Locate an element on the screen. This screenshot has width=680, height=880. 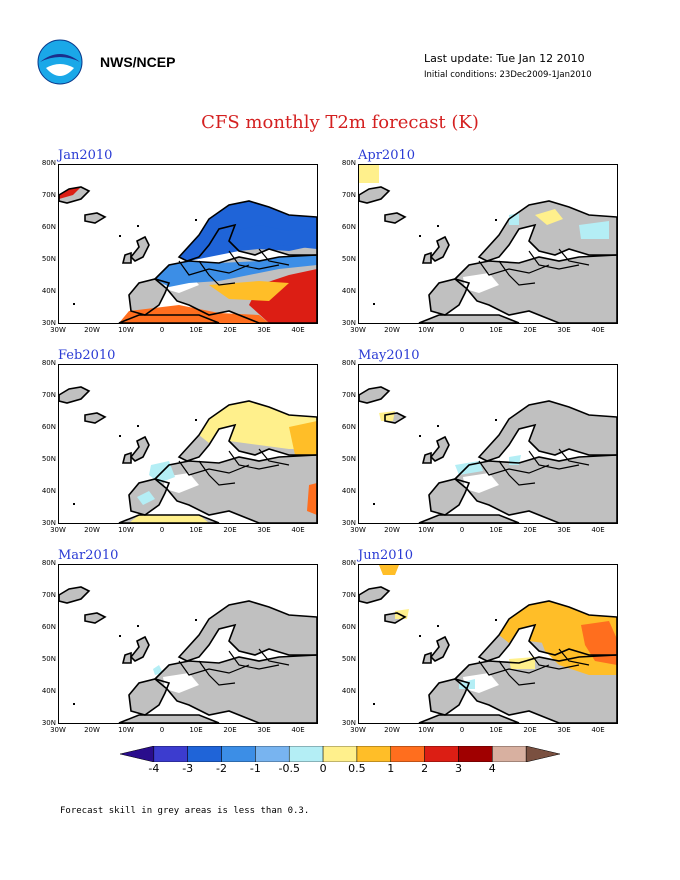
lat-tick-label: 60N is located at coordinates (348, 427).